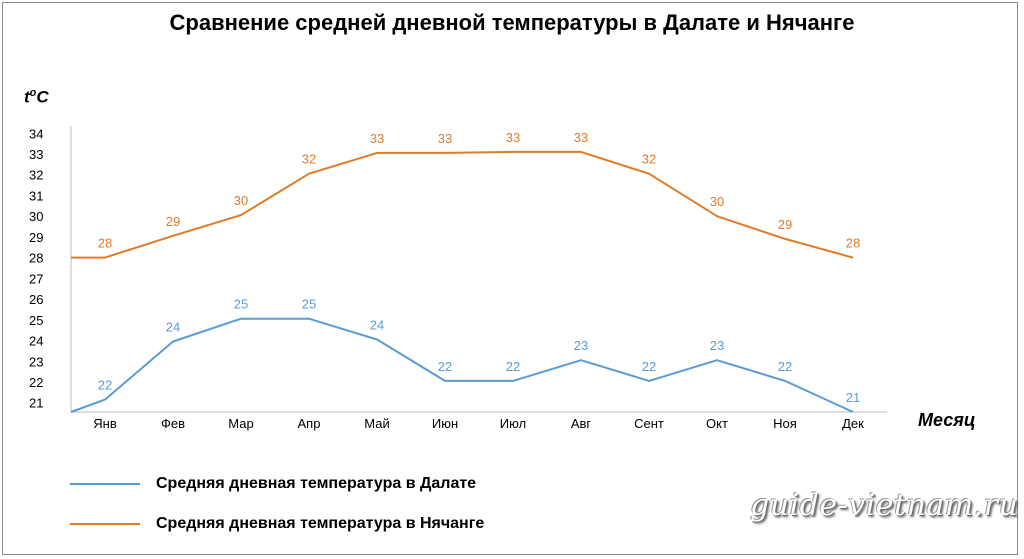  Describe the element at coordinates (513, 423) in the screenshot. I see `x-tick-label: Июл` at that location.